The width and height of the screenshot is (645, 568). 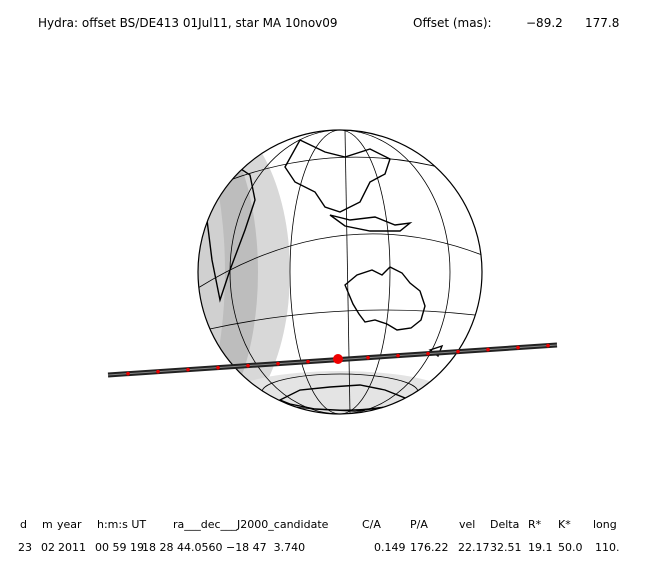 I want to click on table-cell: 2011, so click(x=72, y=547).